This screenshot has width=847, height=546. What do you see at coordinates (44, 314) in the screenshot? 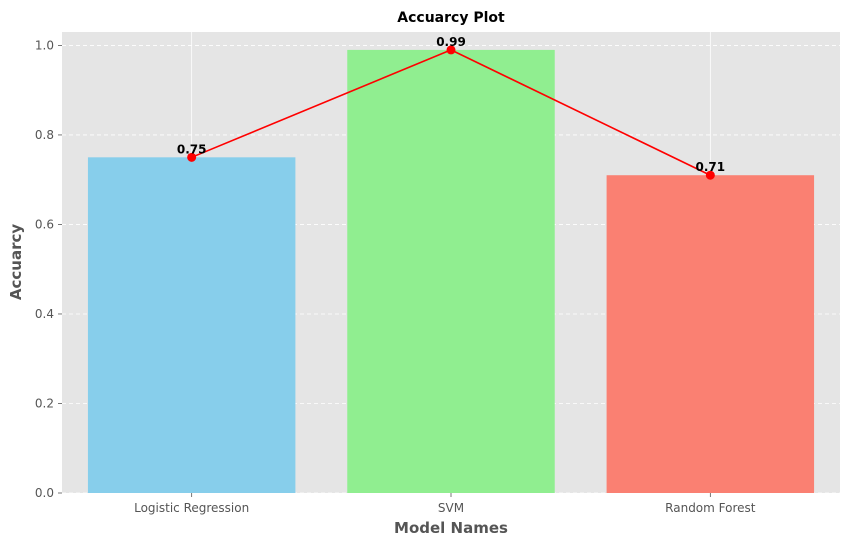
I see `y-tick-label-2: 0.4` at bounding box center [44, 314].